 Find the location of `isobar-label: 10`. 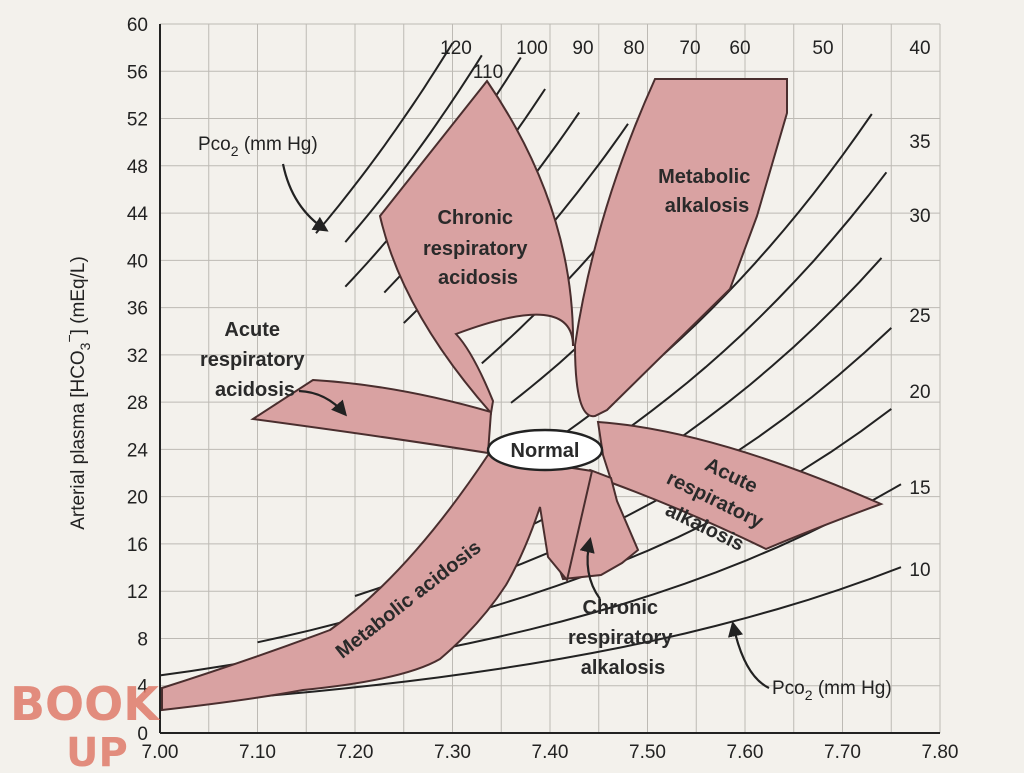

isobar-label: 10 is located at coordinates (919, 570).